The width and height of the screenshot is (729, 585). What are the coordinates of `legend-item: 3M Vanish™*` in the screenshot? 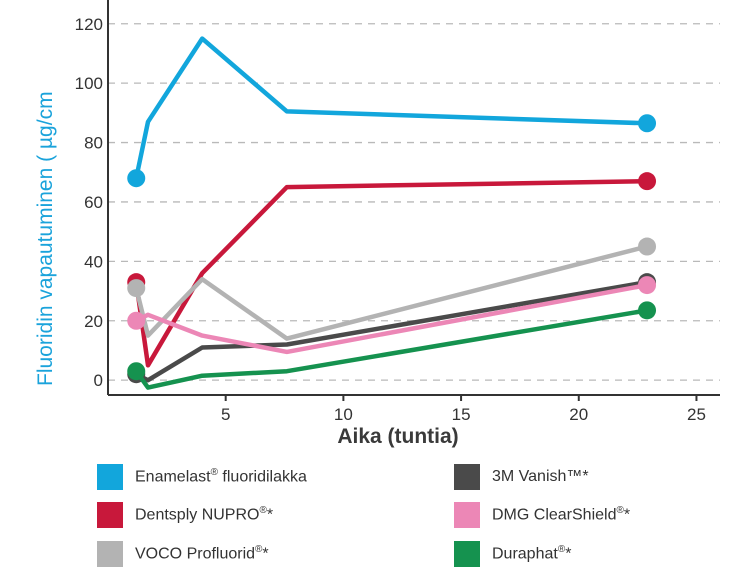 It's located at (521, 477).